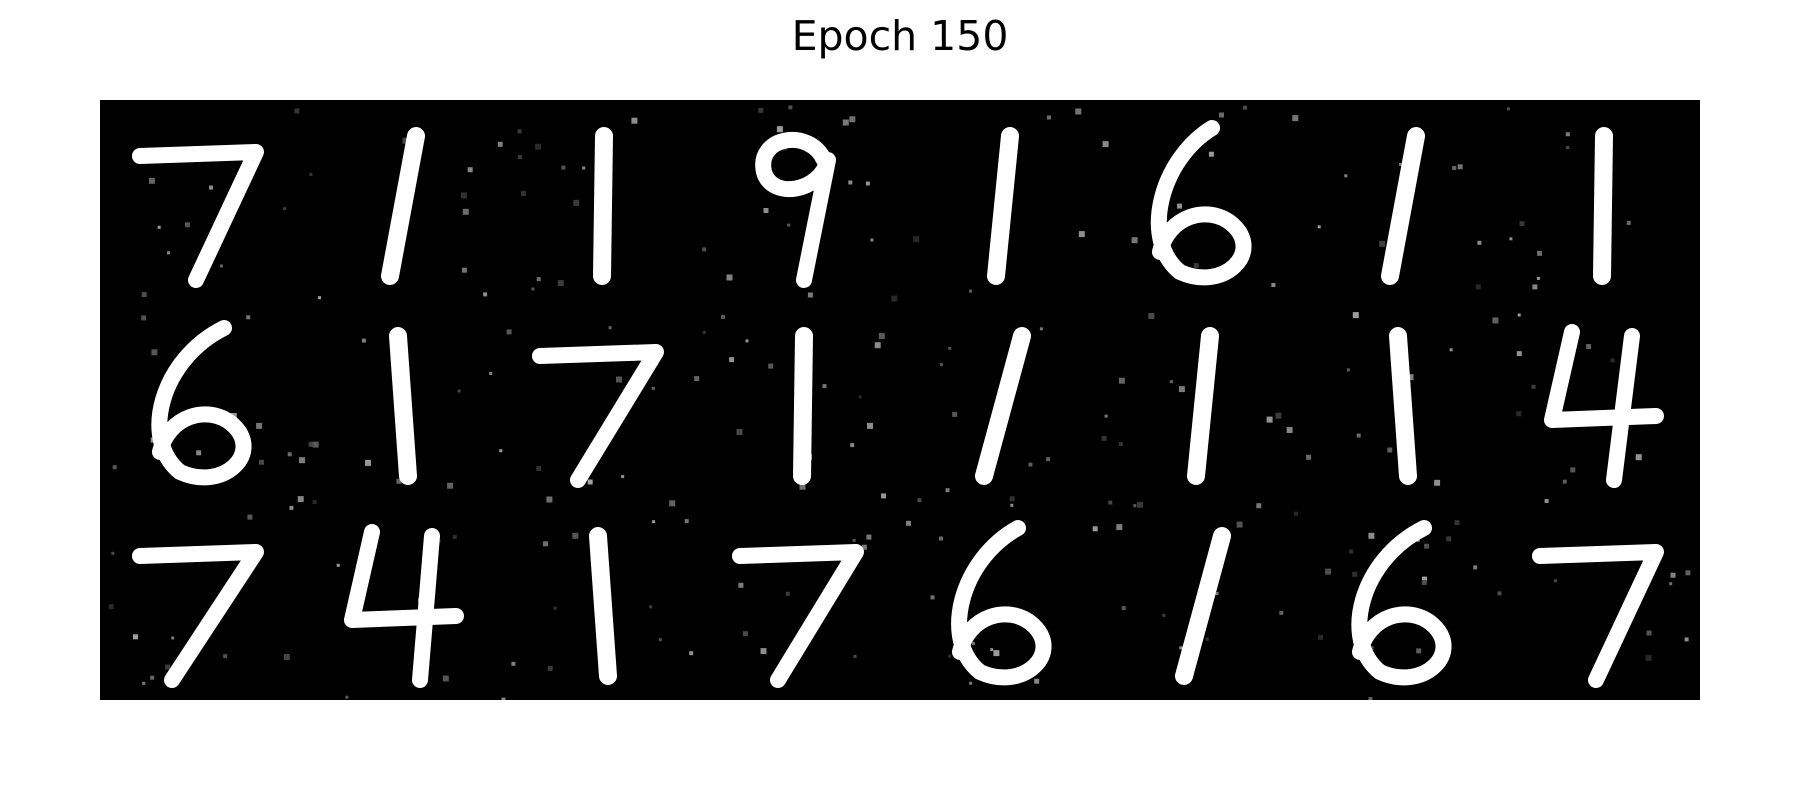  I want to click on digit-sample-6-r1-c6, so click(1201, 203).